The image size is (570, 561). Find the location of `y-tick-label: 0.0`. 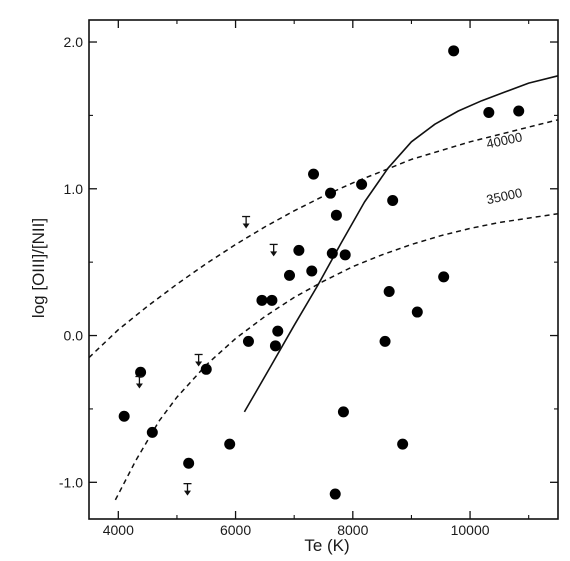

y-tick-label: 0.0 is located at coordinates (74, 336).